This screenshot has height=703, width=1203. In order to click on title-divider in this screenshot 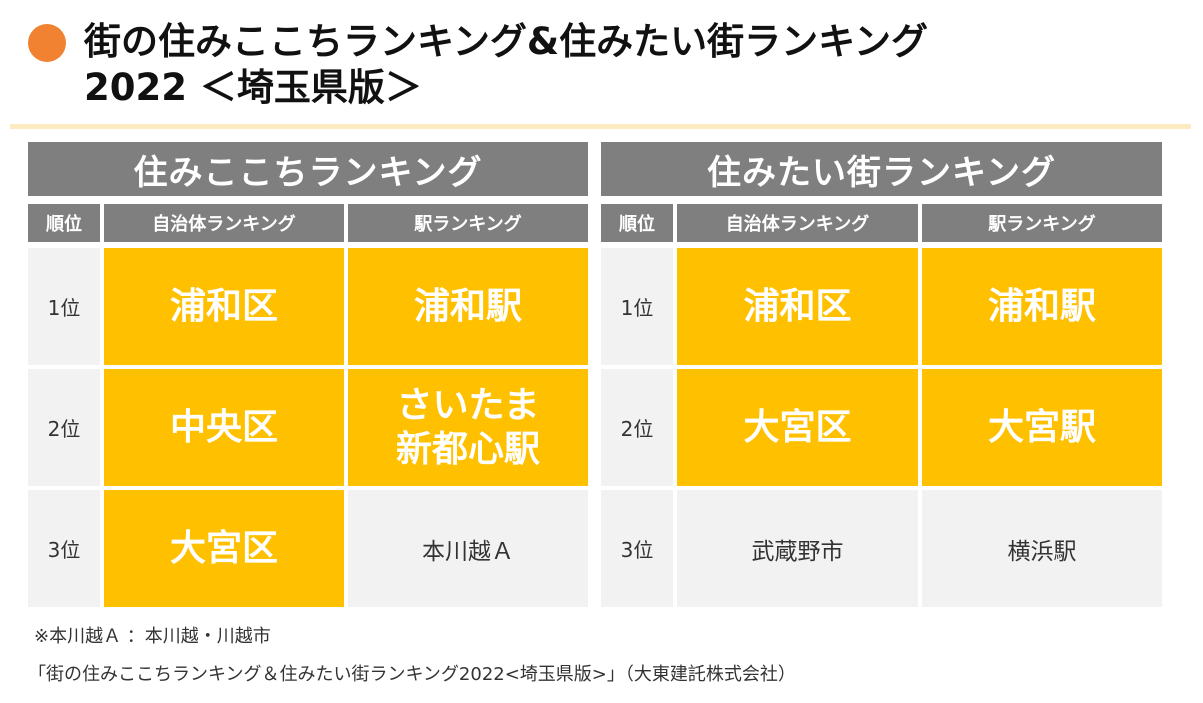, I will do `click(600, 126)`.